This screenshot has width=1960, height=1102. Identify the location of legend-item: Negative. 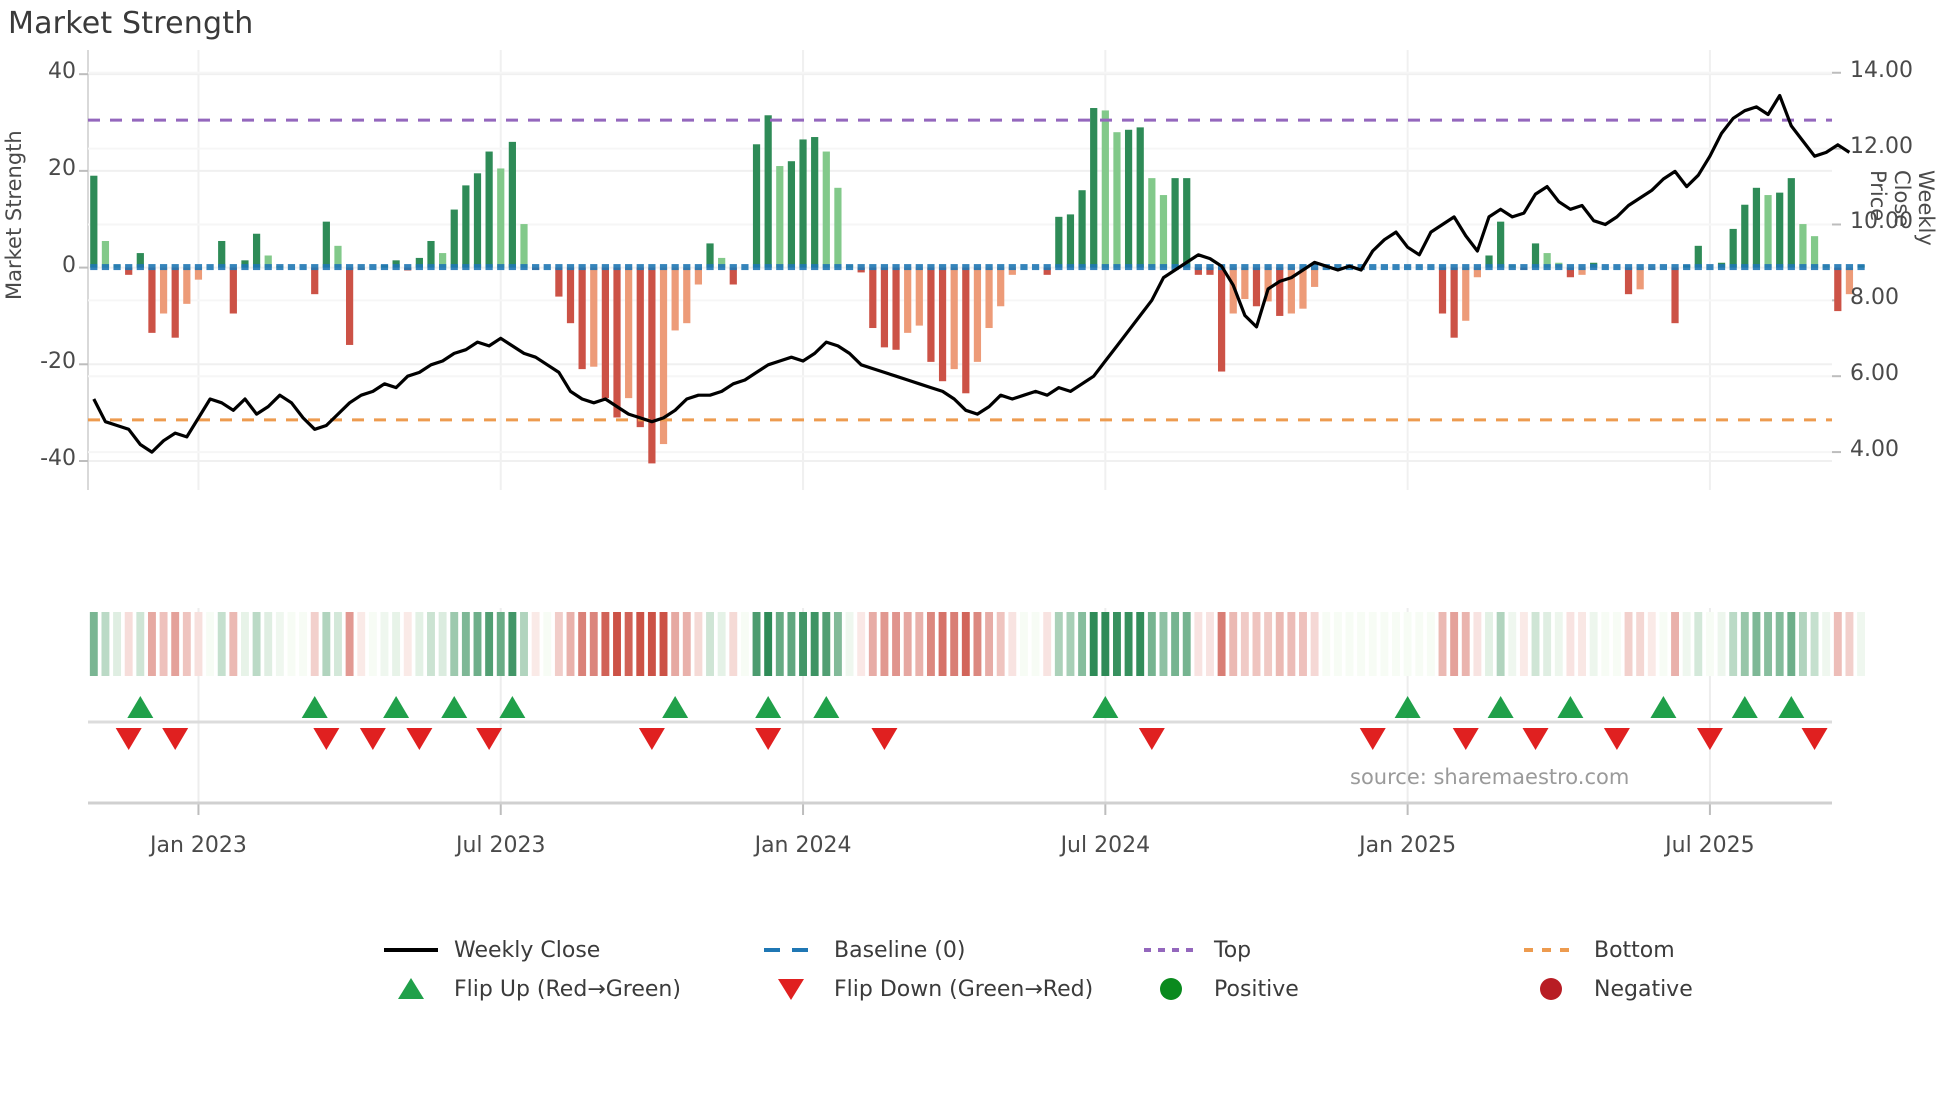
(1606, 989).